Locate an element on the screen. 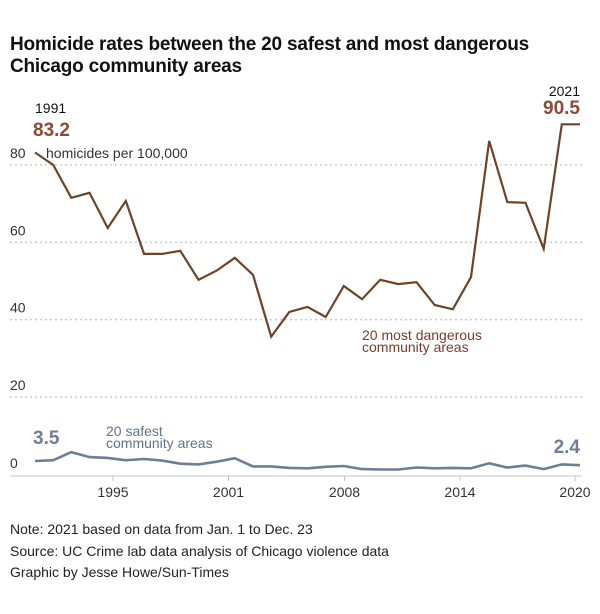  y-tick-labels: 0 20 40 60 80 is located at coordinates (18, 308).